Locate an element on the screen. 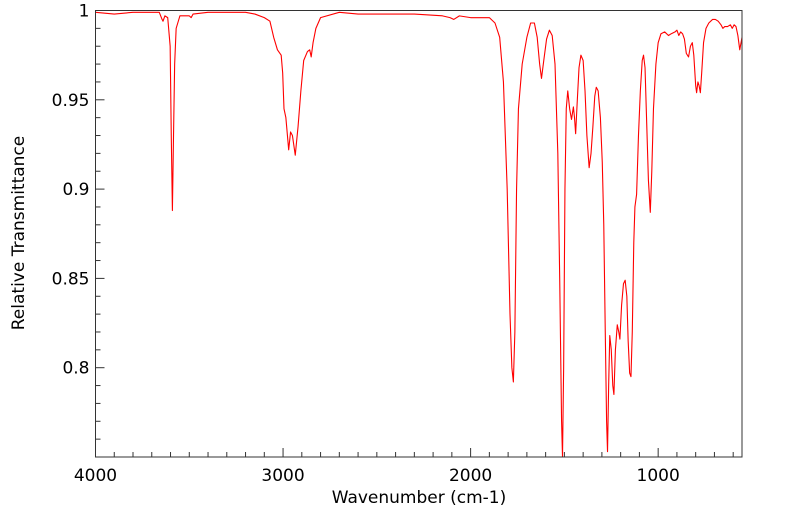 This screenshot has width=799, height=520. y-tick-label: 0.85 is located at coordinates (71, 279).